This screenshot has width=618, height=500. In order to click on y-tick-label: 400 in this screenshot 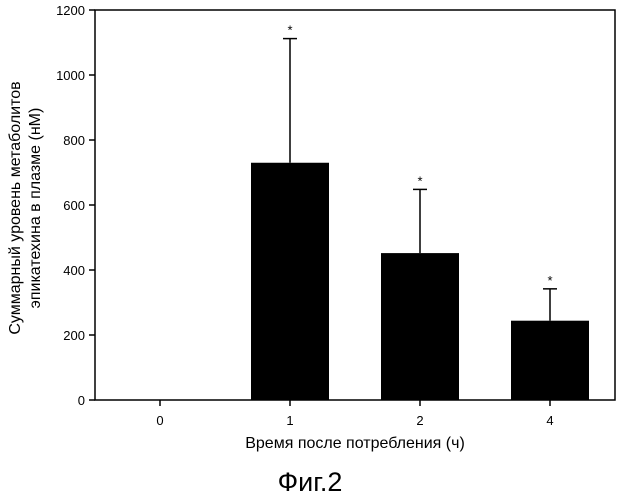, I will do `click(74, 270)`.